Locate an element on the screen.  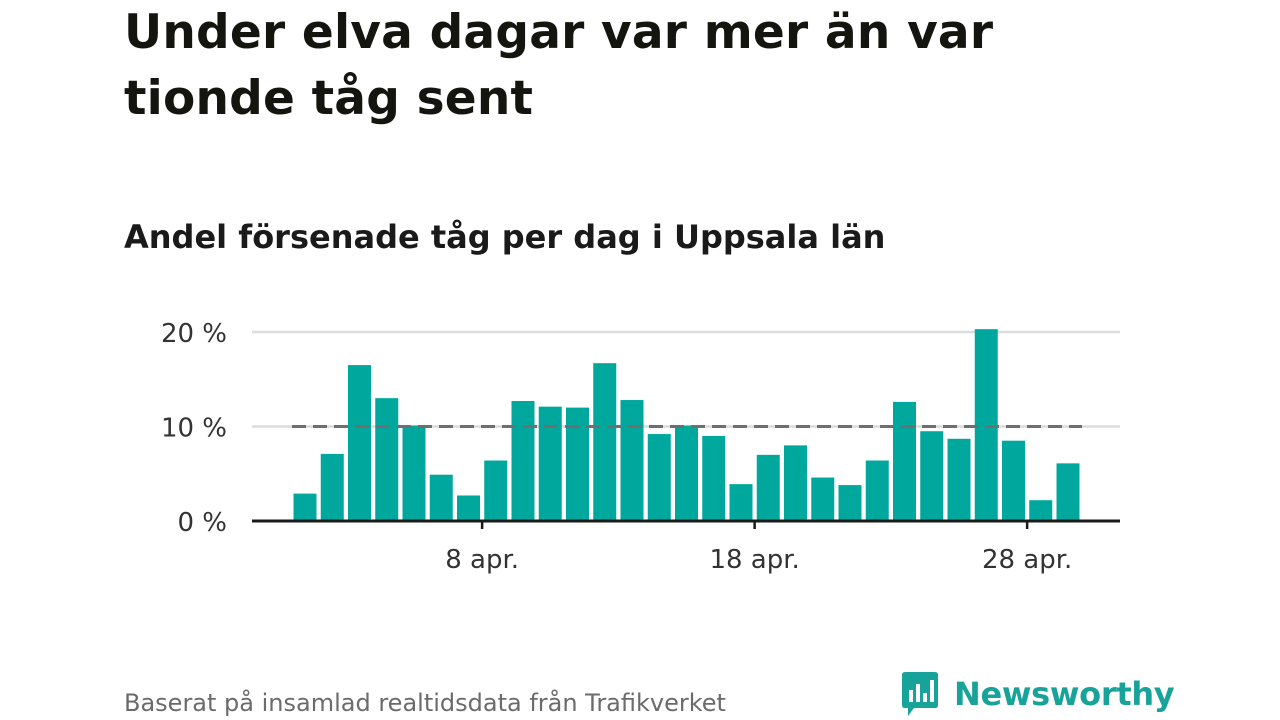
x-axis-tick-labels: 8 apr. 18 apr. 28 apr. is located at coordinates (758, 548).